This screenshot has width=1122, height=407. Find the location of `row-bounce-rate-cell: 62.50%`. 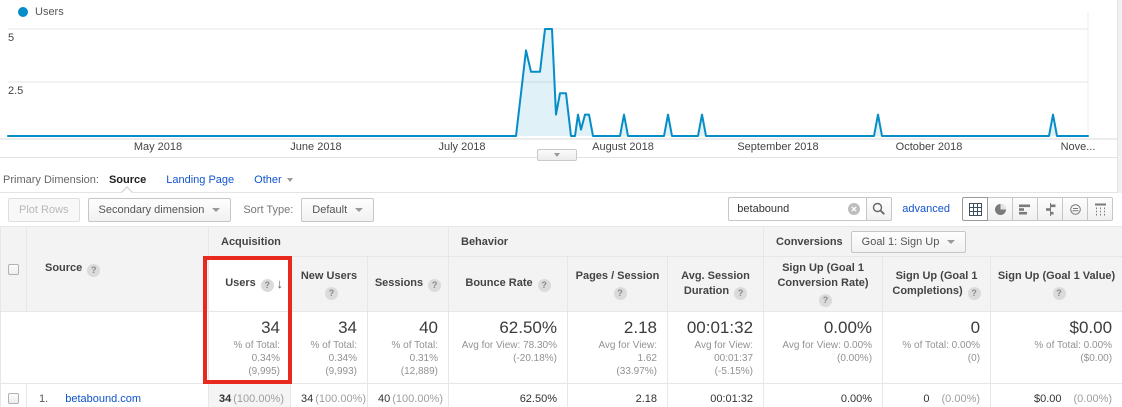

row-bounce-rate-cell: 62.50% is located at coordinates (508, 395).